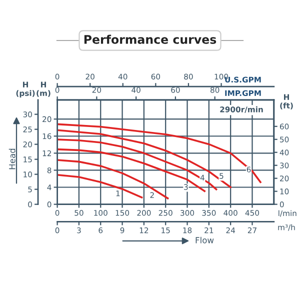 This screenshot has height=300, width=300. What do you see at coordinates (205, 240) in the screenshot?
I see `x-axis-title: Flow` at bounding box center [205, 240].